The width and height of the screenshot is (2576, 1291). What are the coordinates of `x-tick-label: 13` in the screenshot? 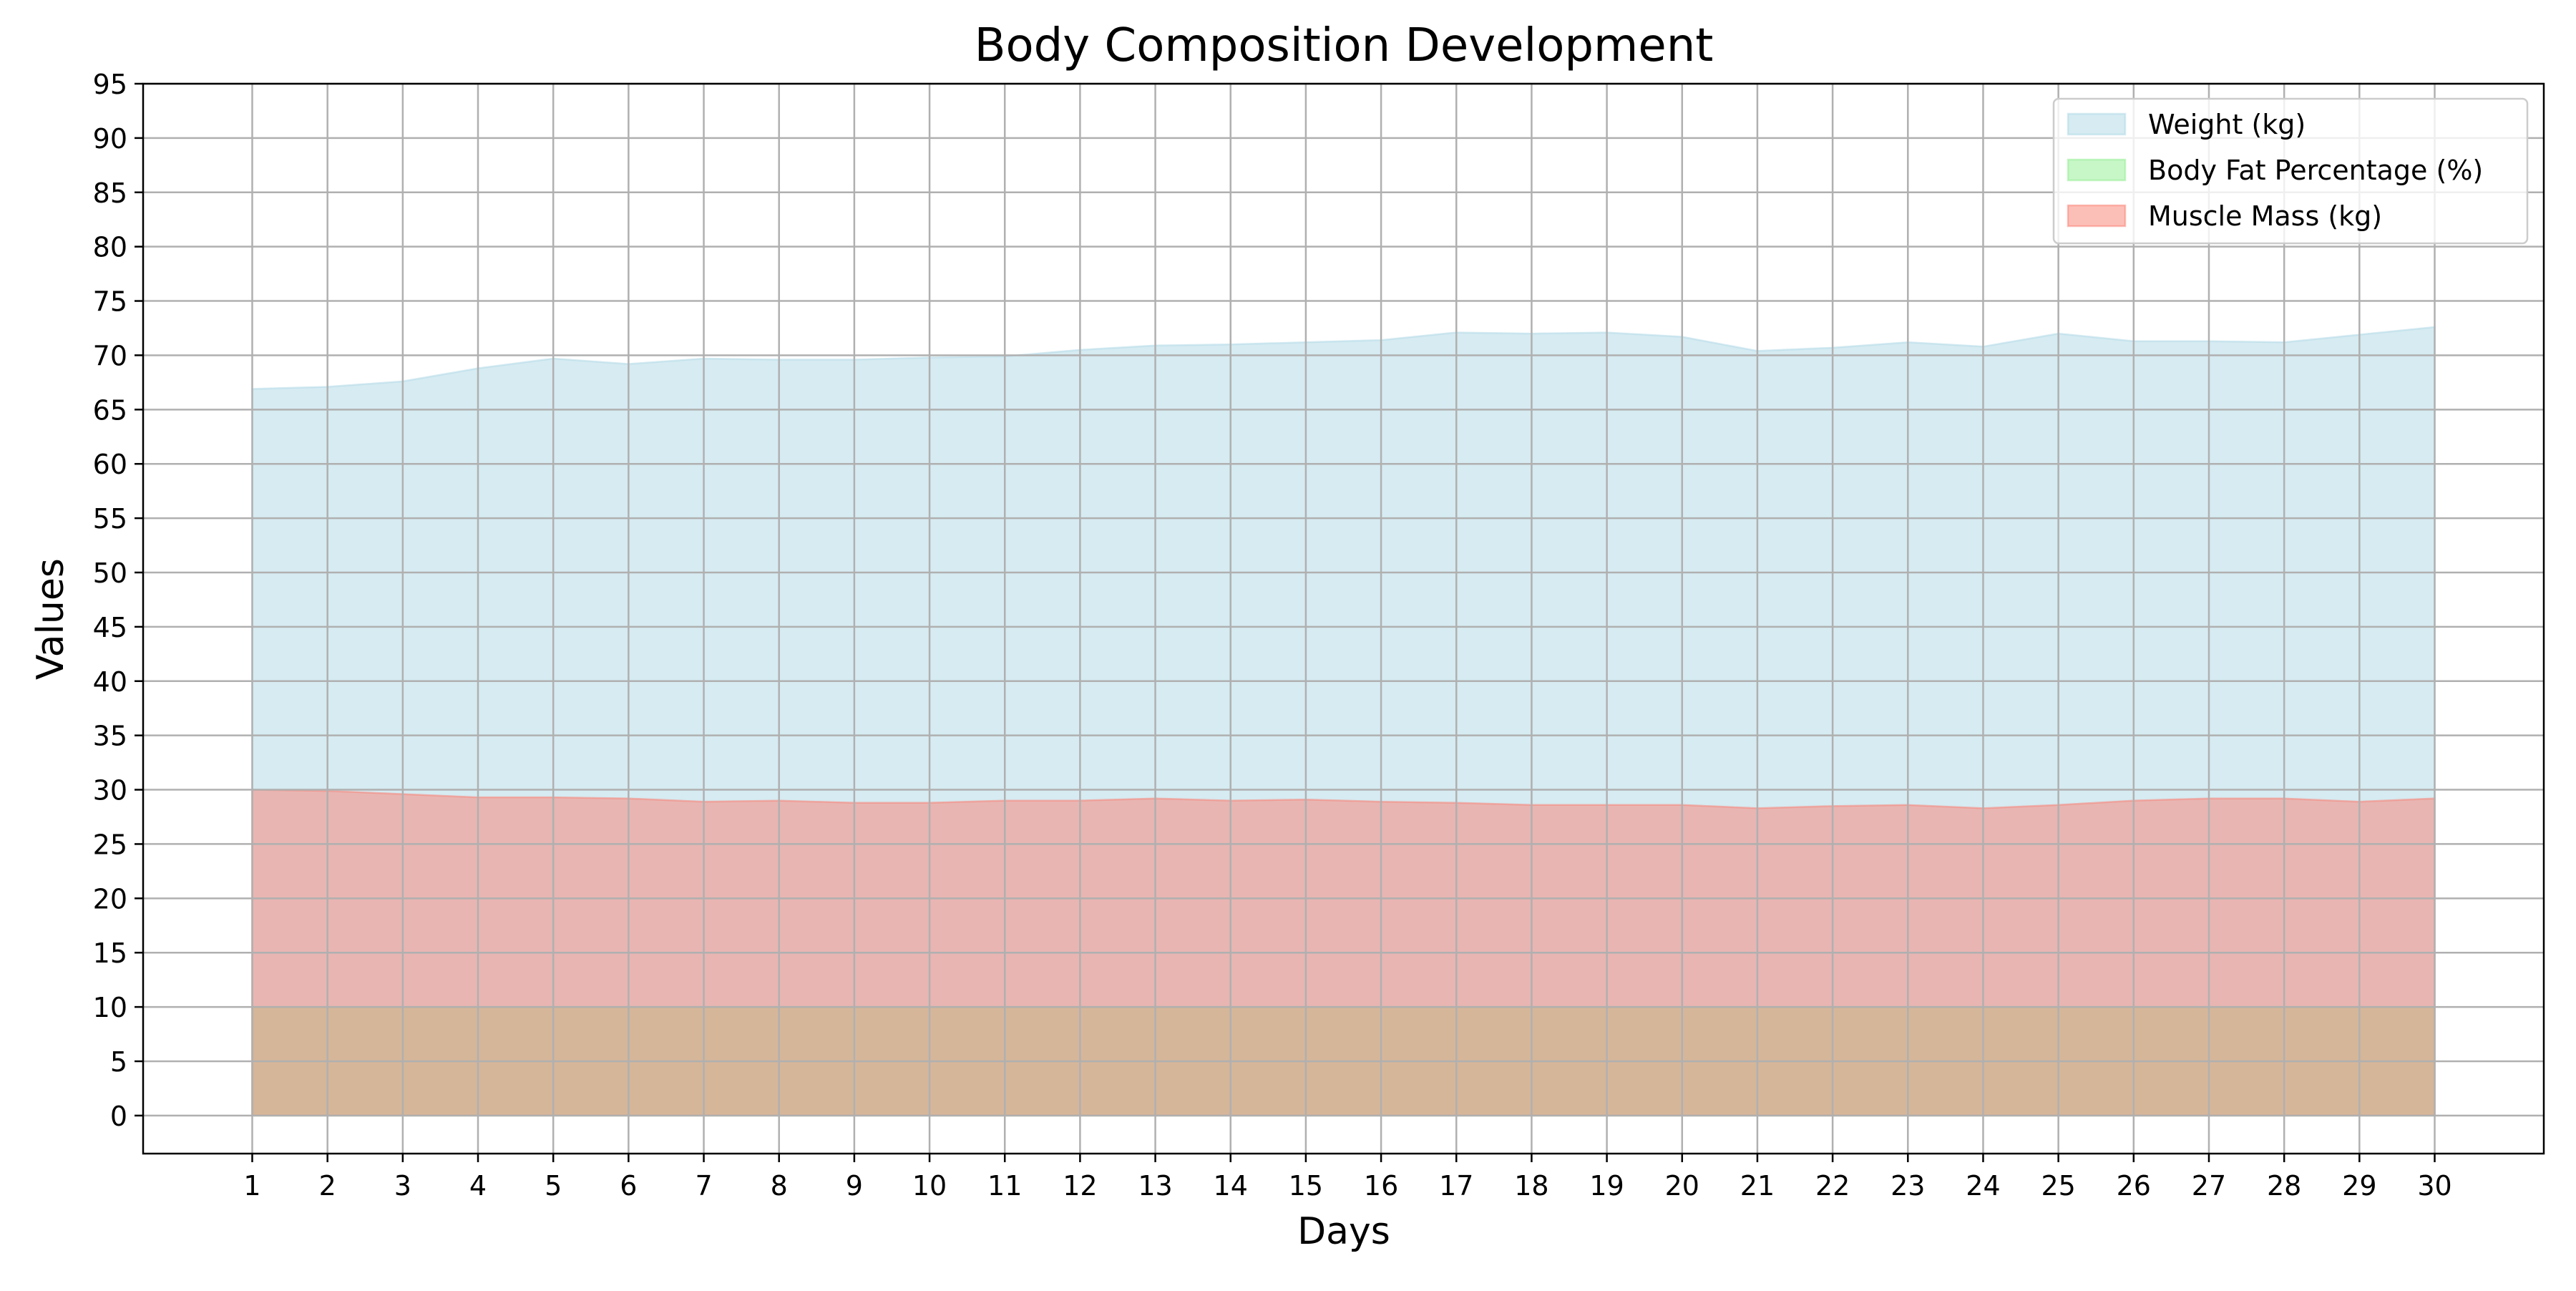 It's located at (1155, 1186).